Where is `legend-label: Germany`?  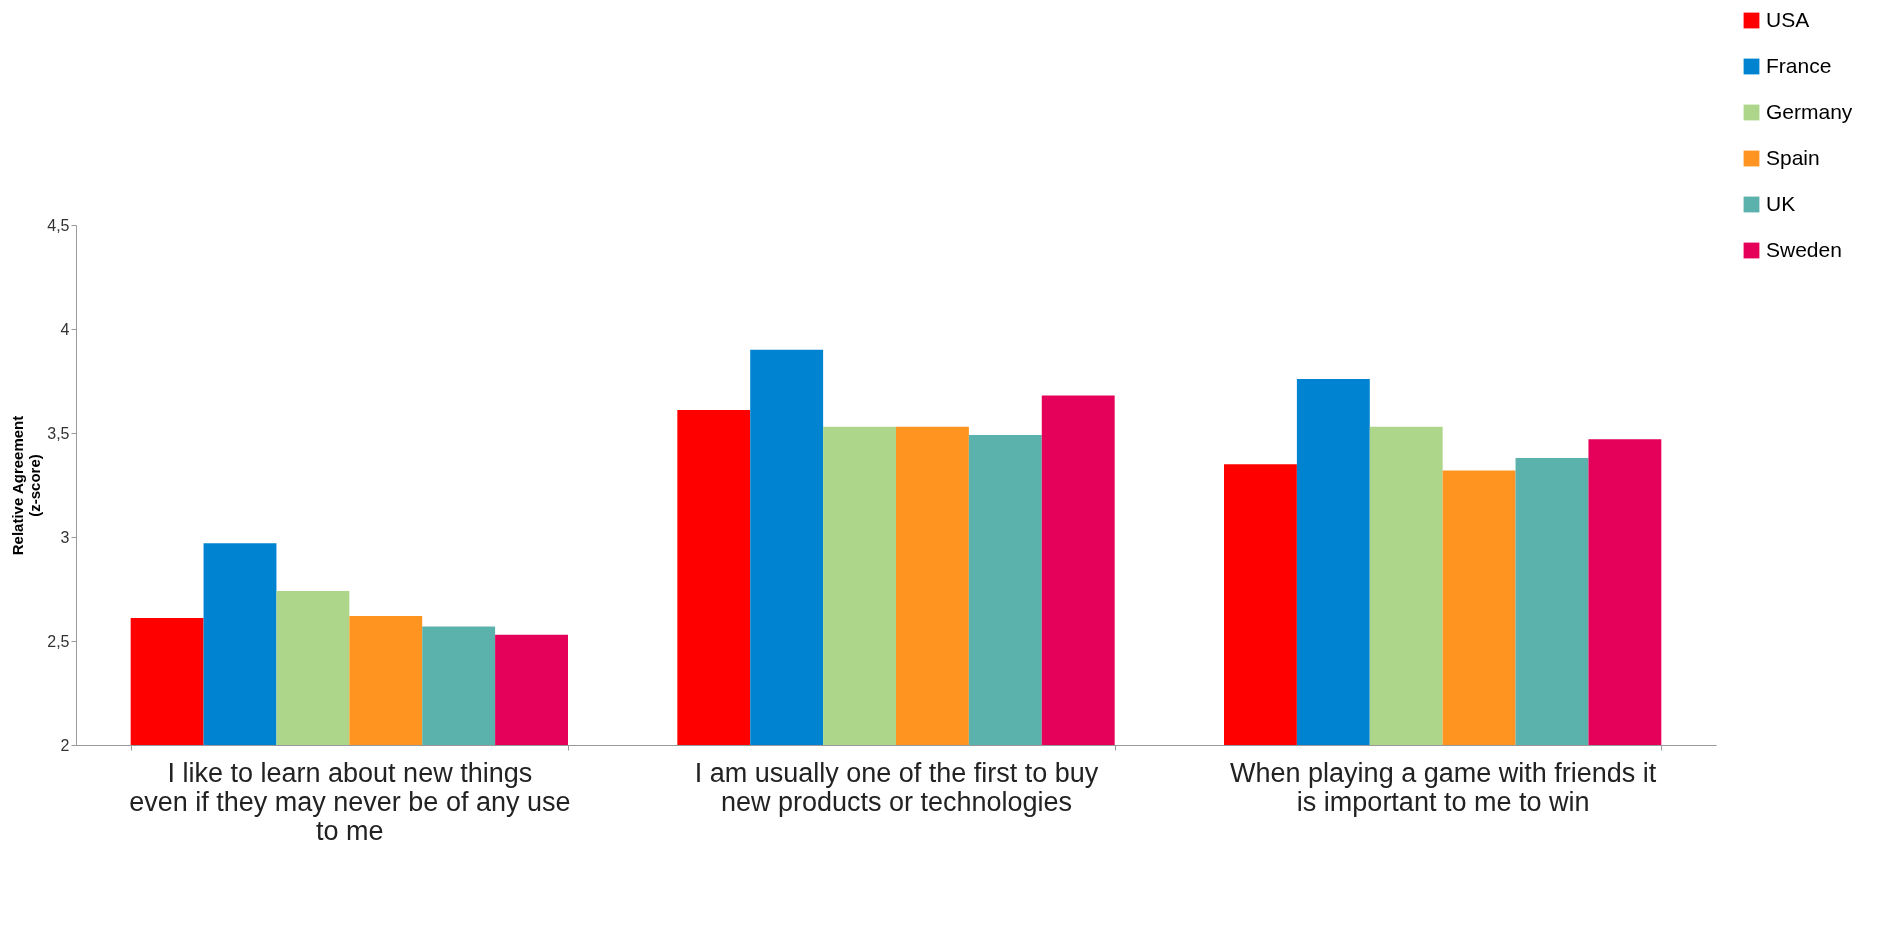
legend-label: Germany is located at coordinates (1809, 111).